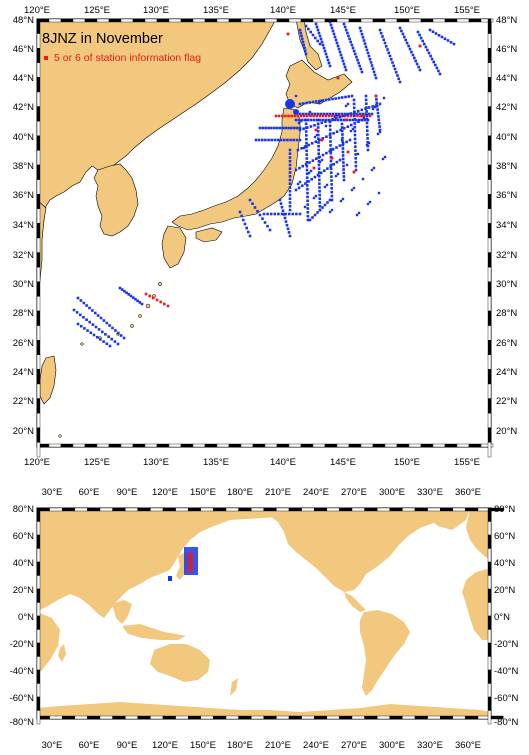 The width and height of the screenshot is (529, 755). Describe the element at coordinates (392, 492) in the screenshot. I see `lon-label: 300°E` at that location.